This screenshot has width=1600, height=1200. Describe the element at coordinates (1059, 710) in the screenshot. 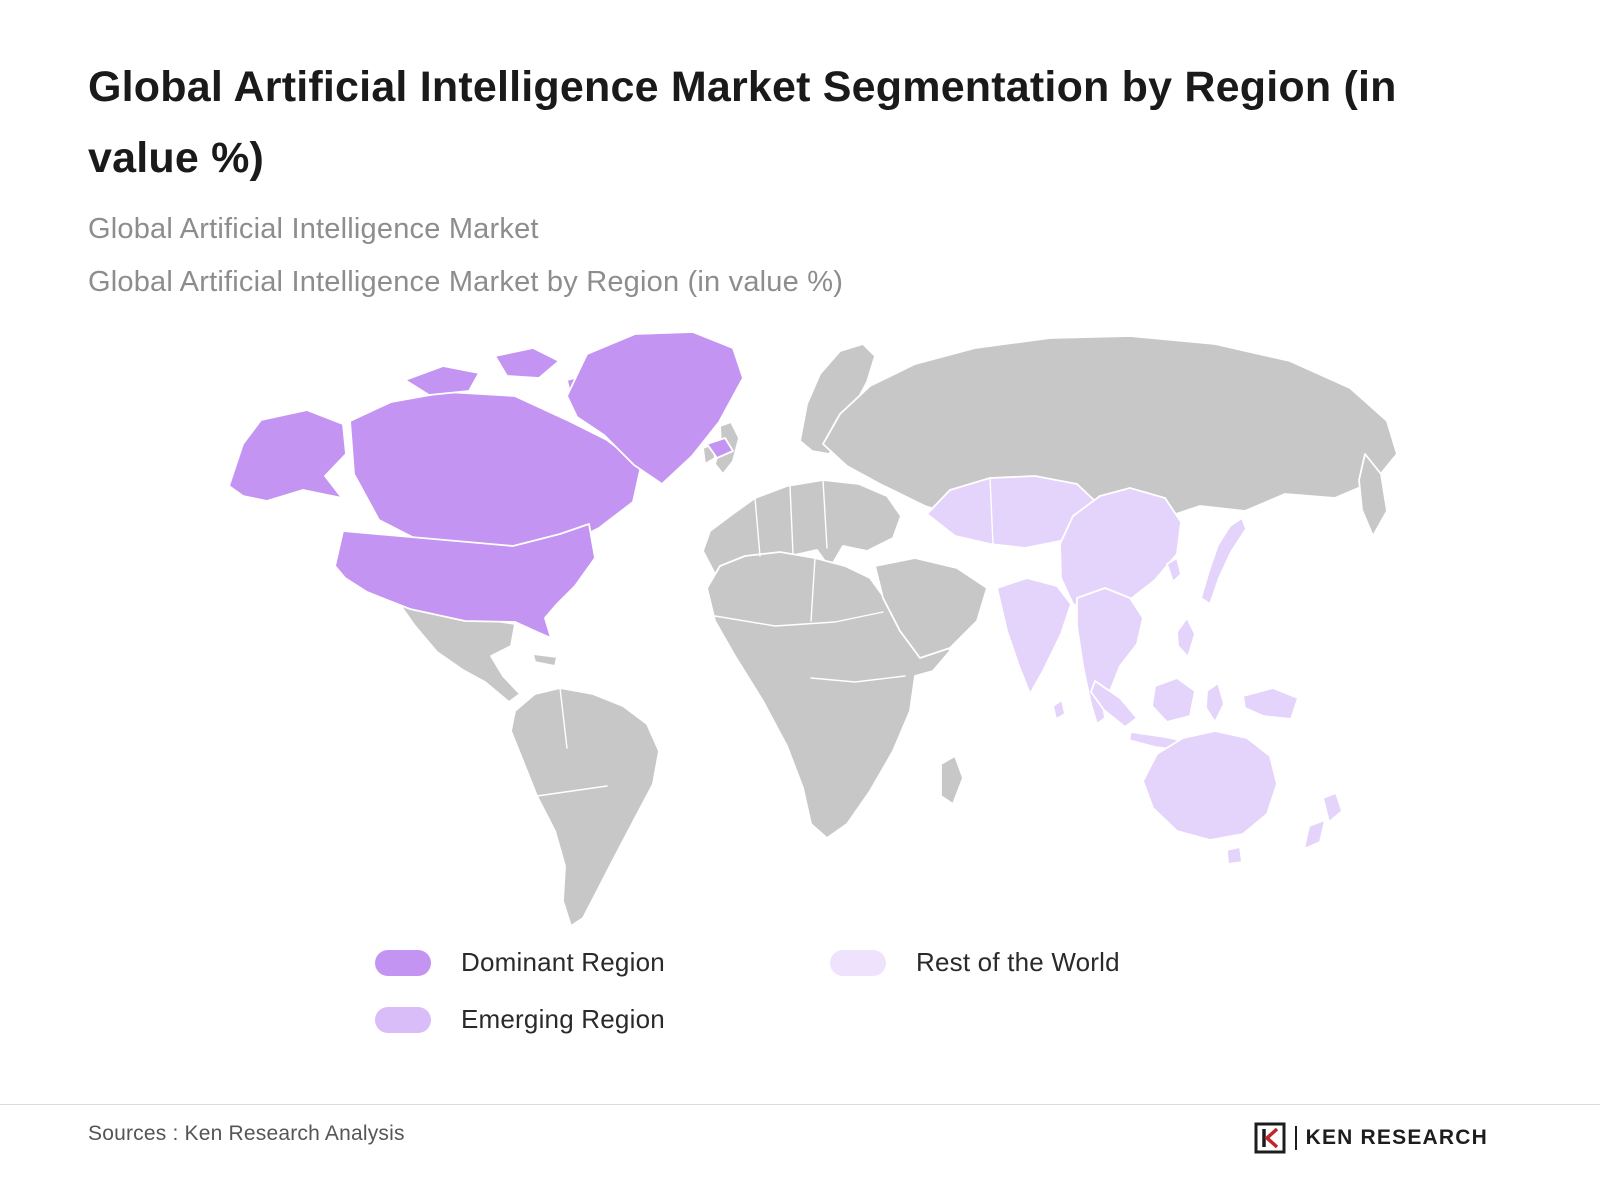

I see `region-sri-lanka` at that location.